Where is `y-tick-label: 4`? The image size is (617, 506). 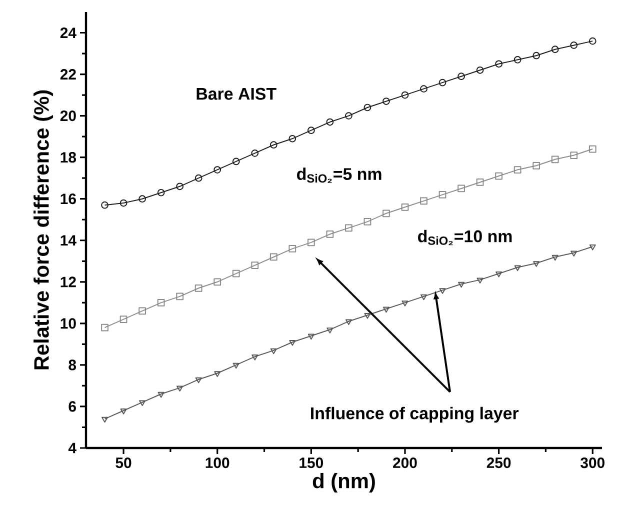
y-tick-label: 4 is located at coordinates (72, 448).